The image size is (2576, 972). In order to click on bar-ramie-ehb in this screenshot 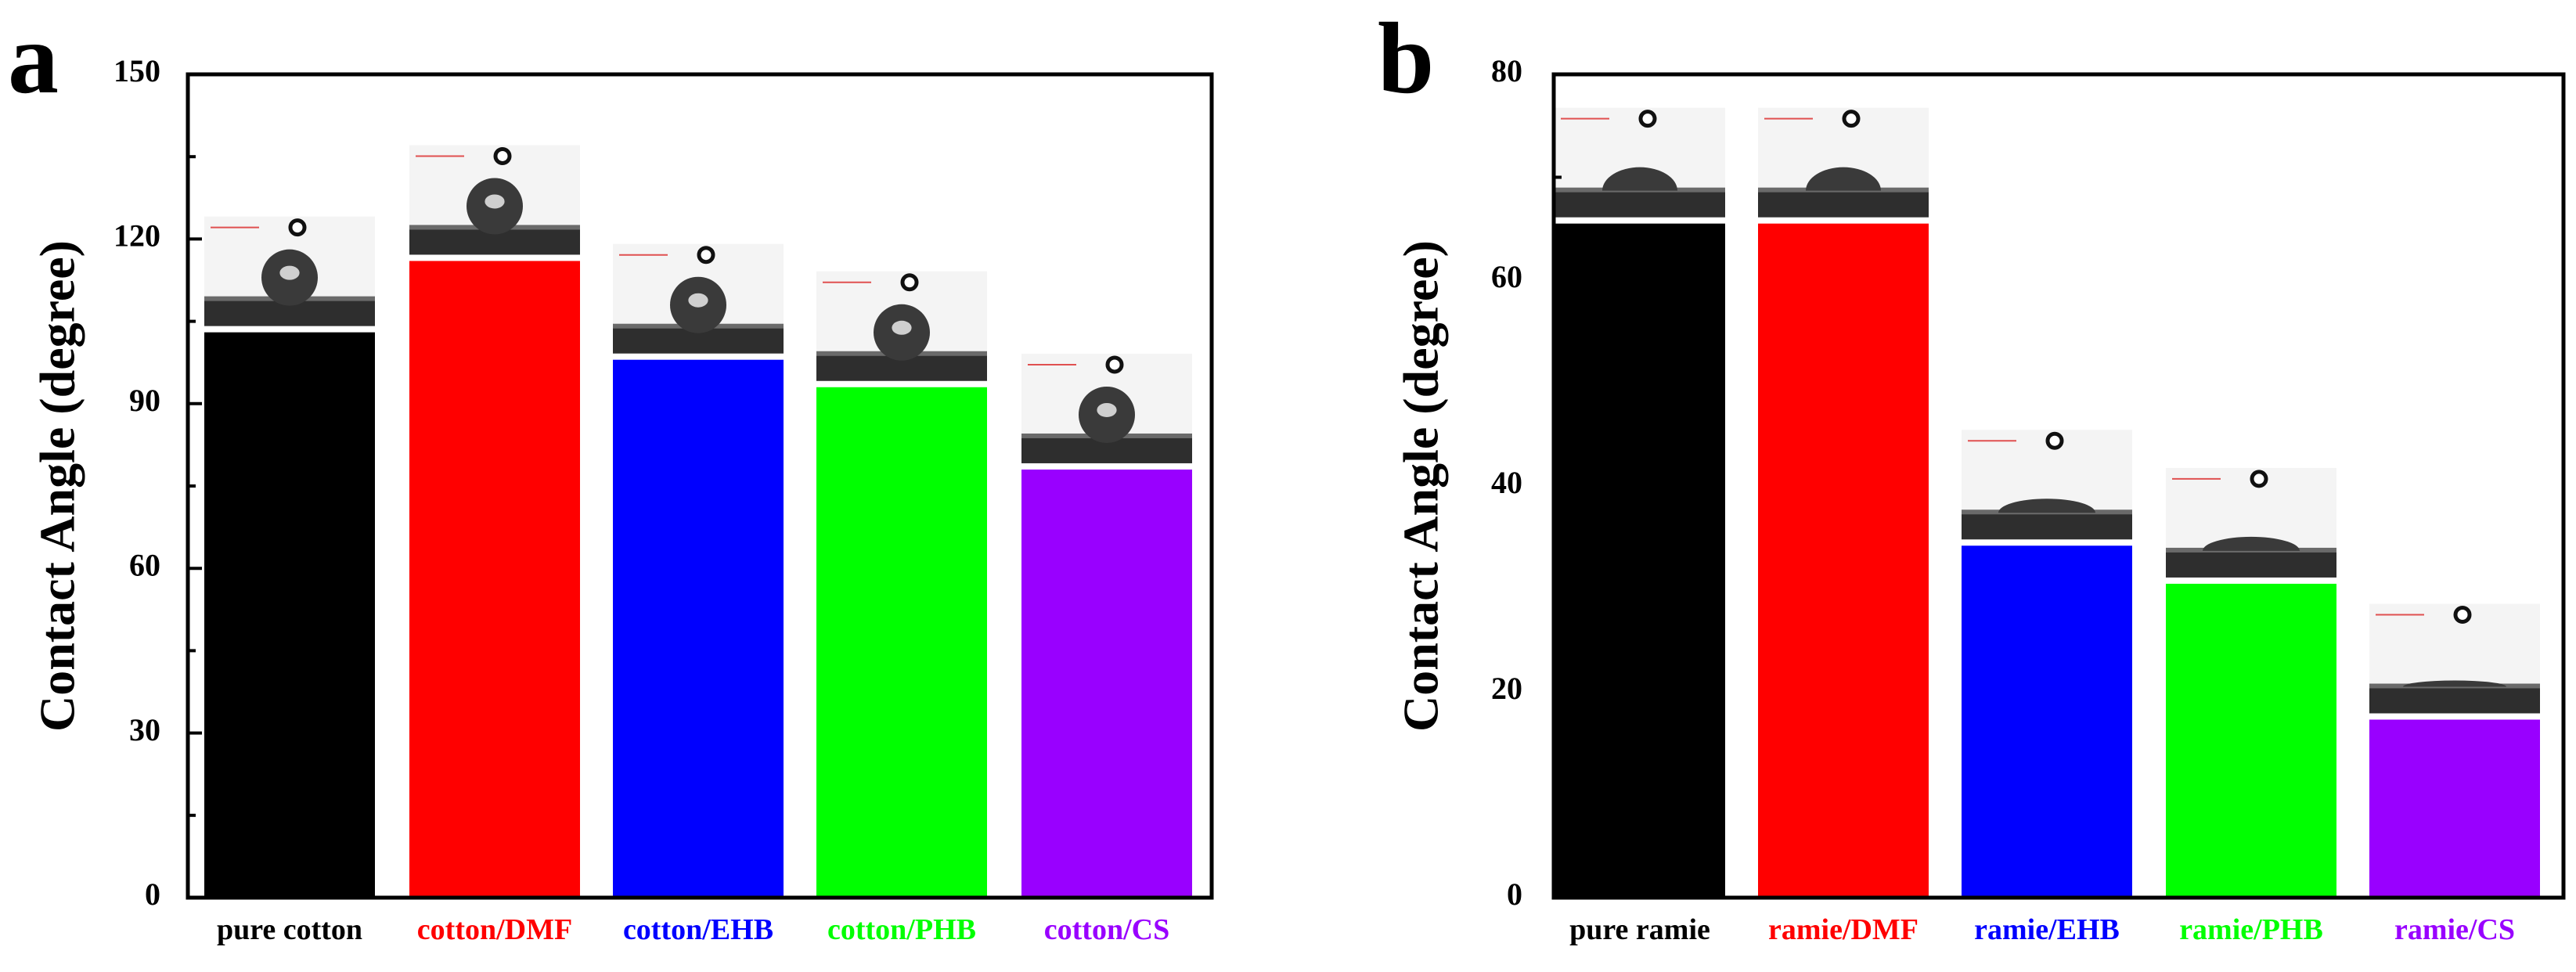, I will do `click(2047, 721)`.